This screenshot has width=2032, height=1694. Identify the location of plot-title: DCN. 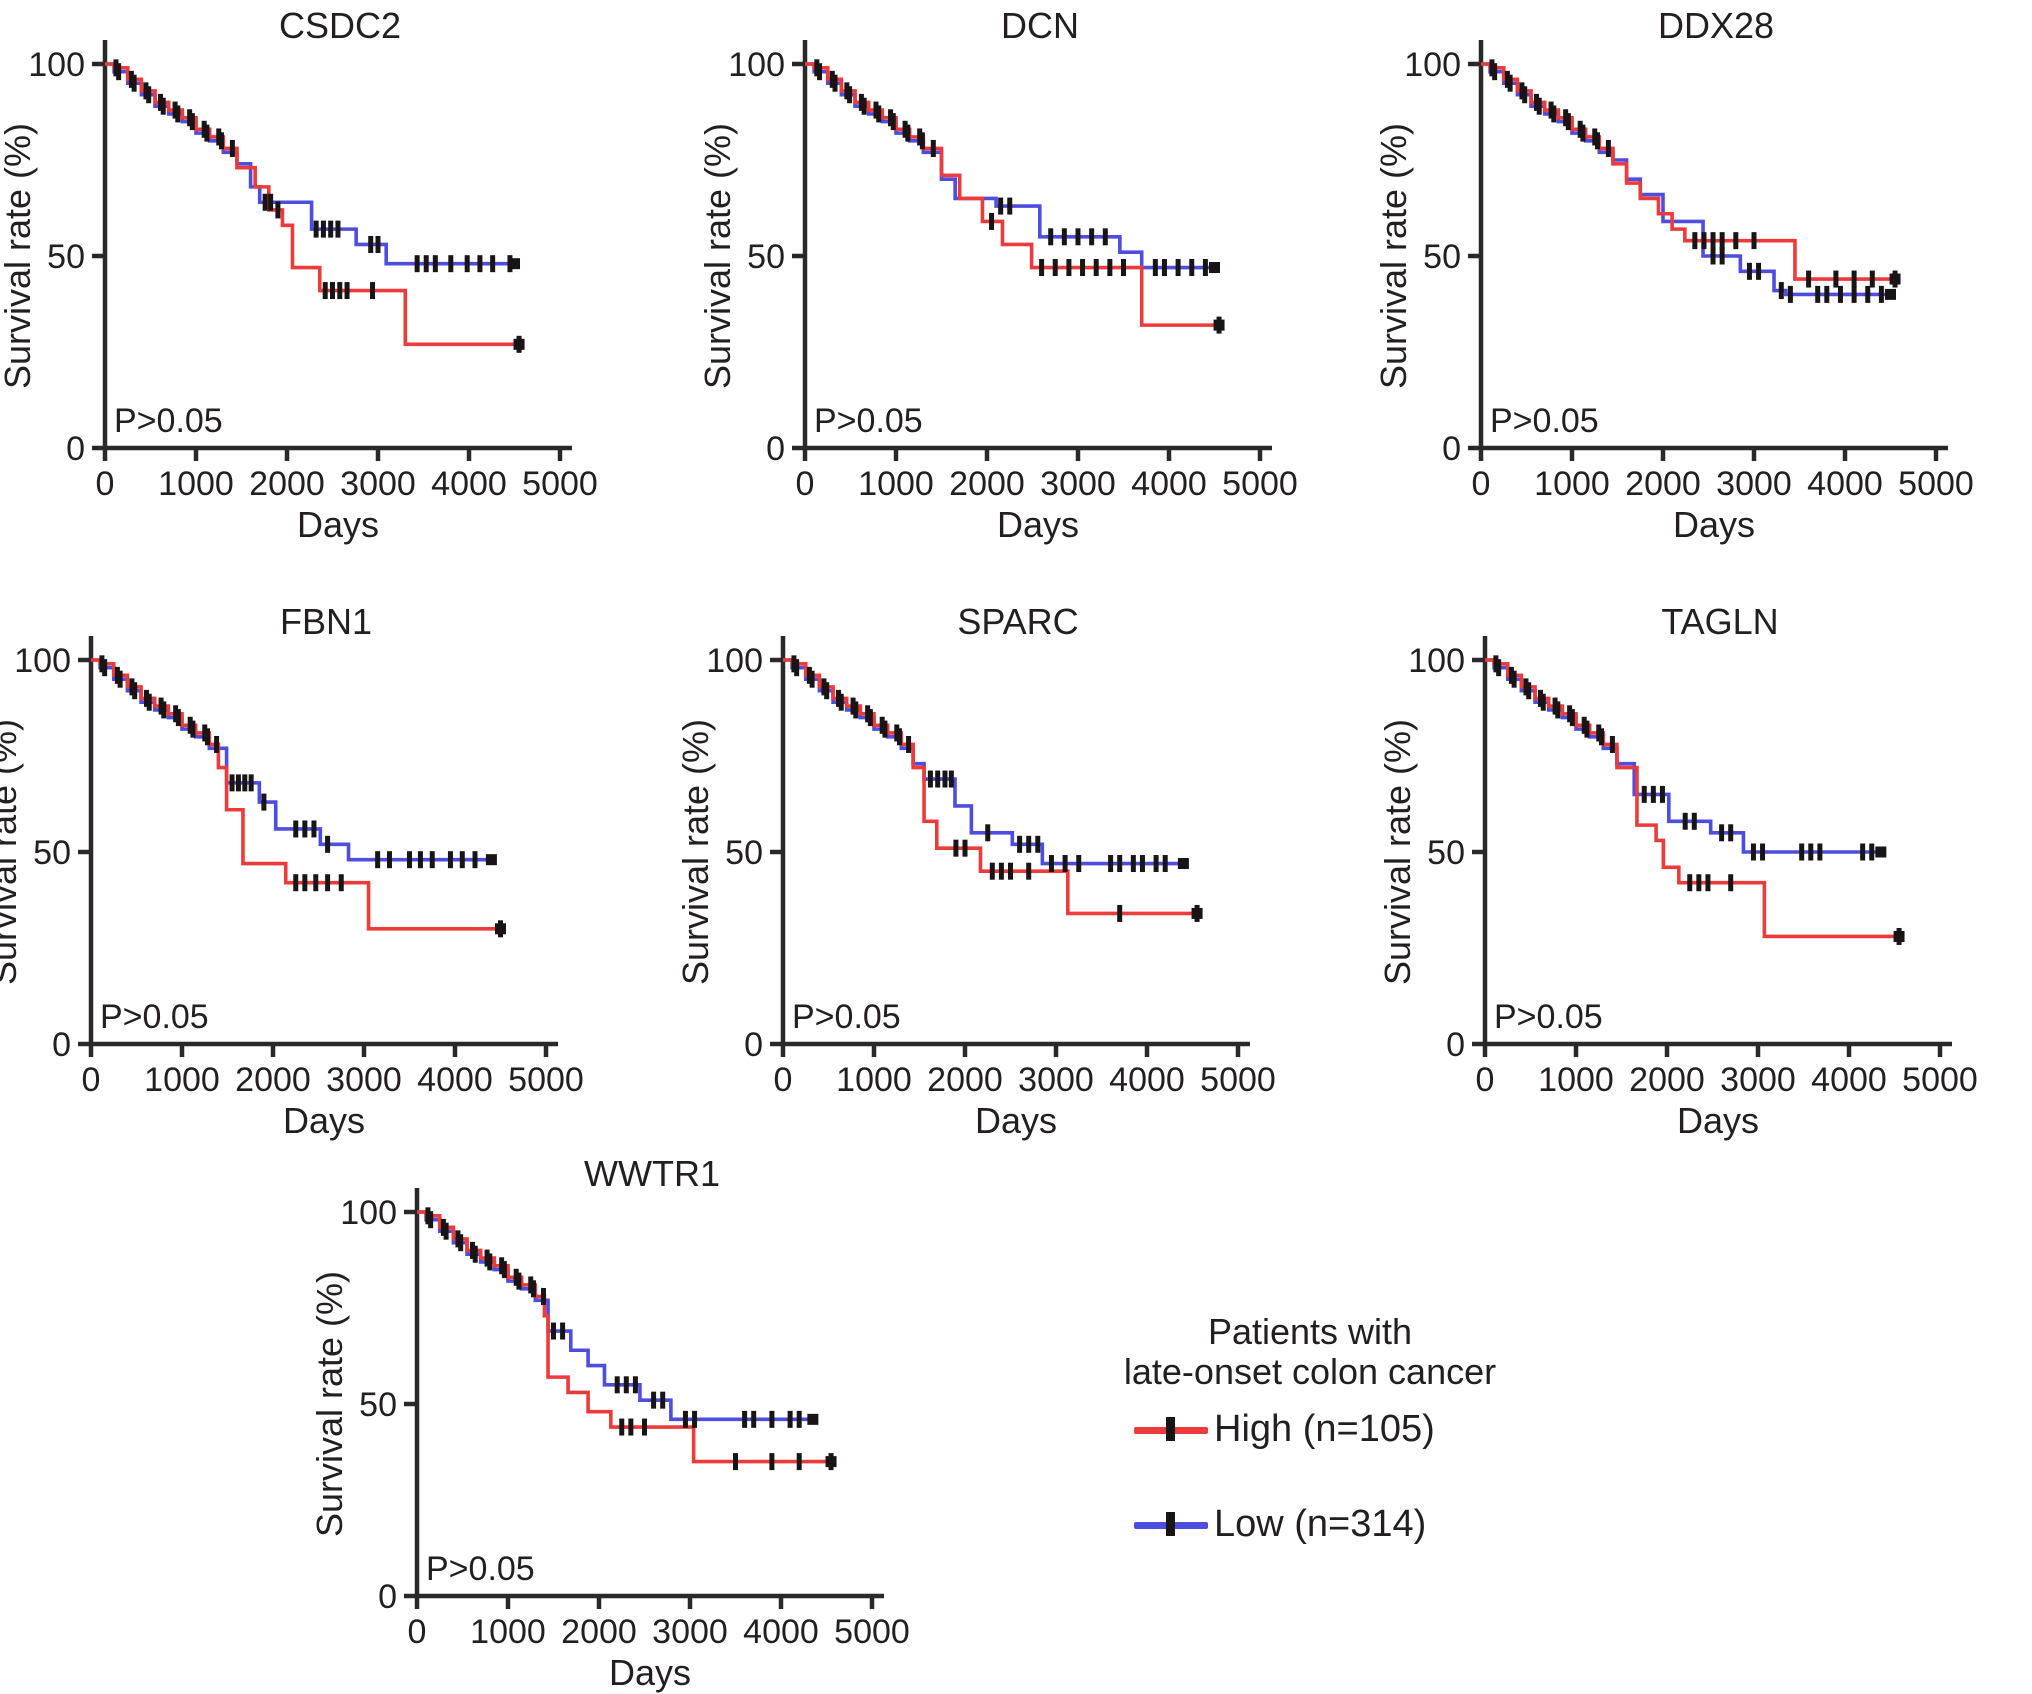
(1040, 25).